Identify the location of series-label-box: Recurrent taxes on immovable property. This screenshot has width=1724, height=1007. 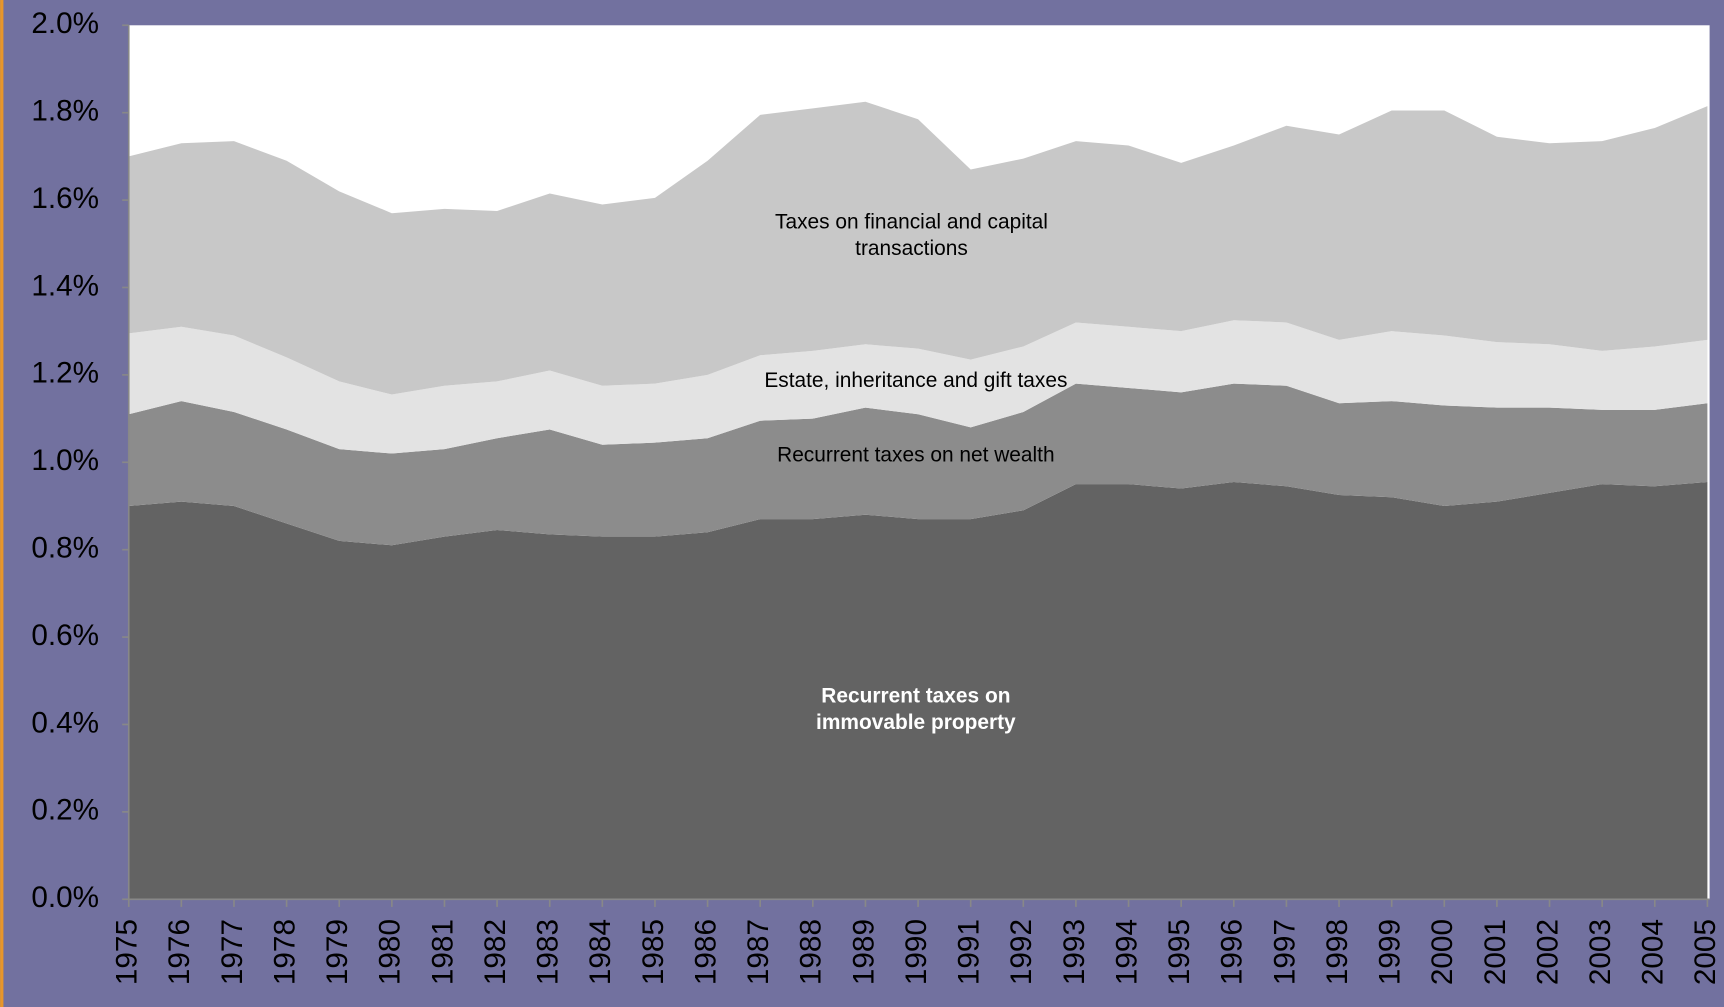
(916, 709).